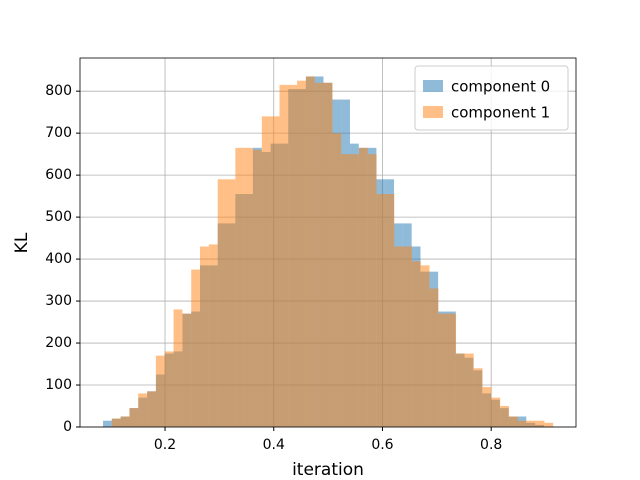 The image size is (640, 480). I want to click on x-tick-label: 0.2, so click(165, 445).